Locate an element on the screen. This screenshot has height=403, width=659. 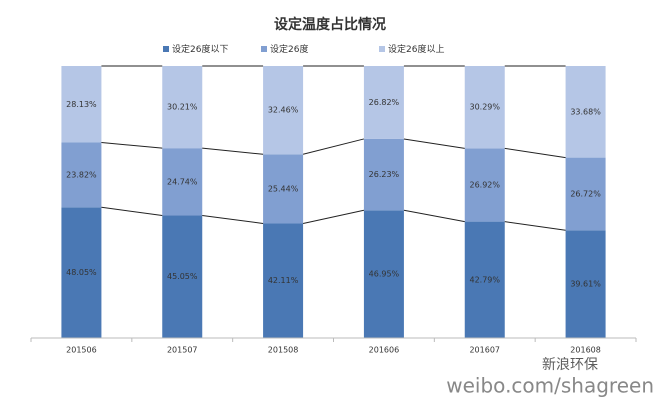
data-label: 42.11% is located at coordinates (283, 280).